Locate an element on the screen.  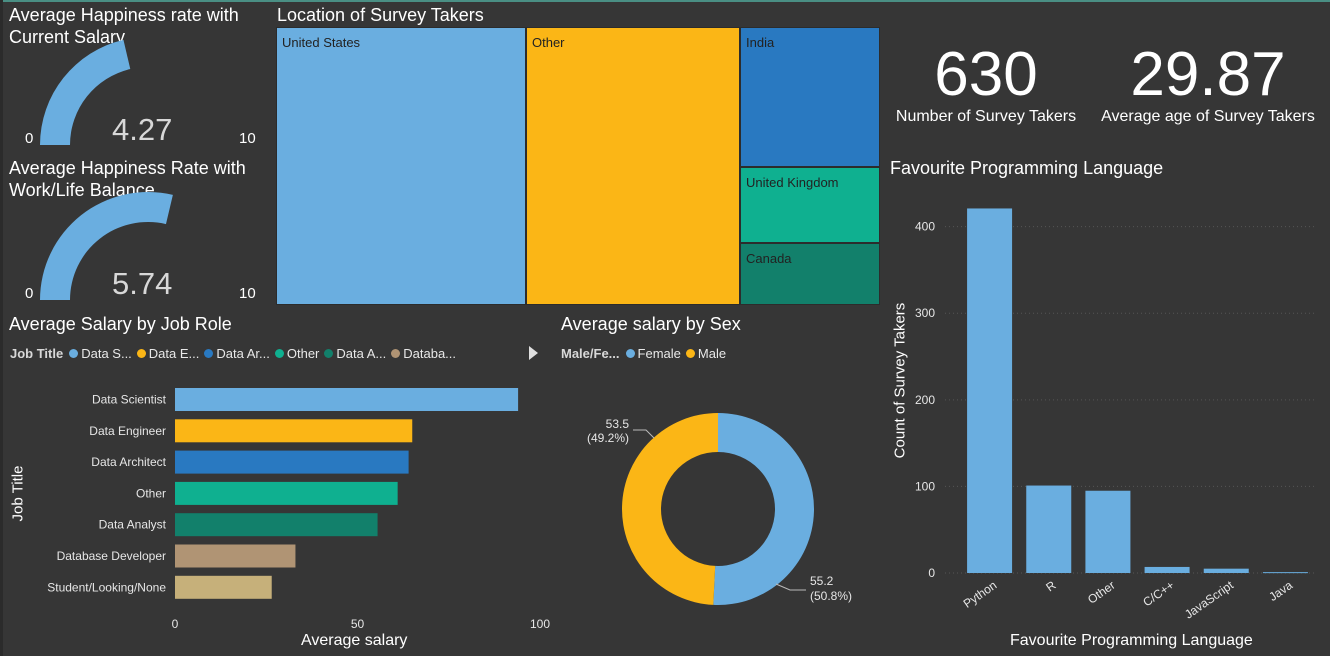
legend-item-label: Female is located at coordinates (659, 353).